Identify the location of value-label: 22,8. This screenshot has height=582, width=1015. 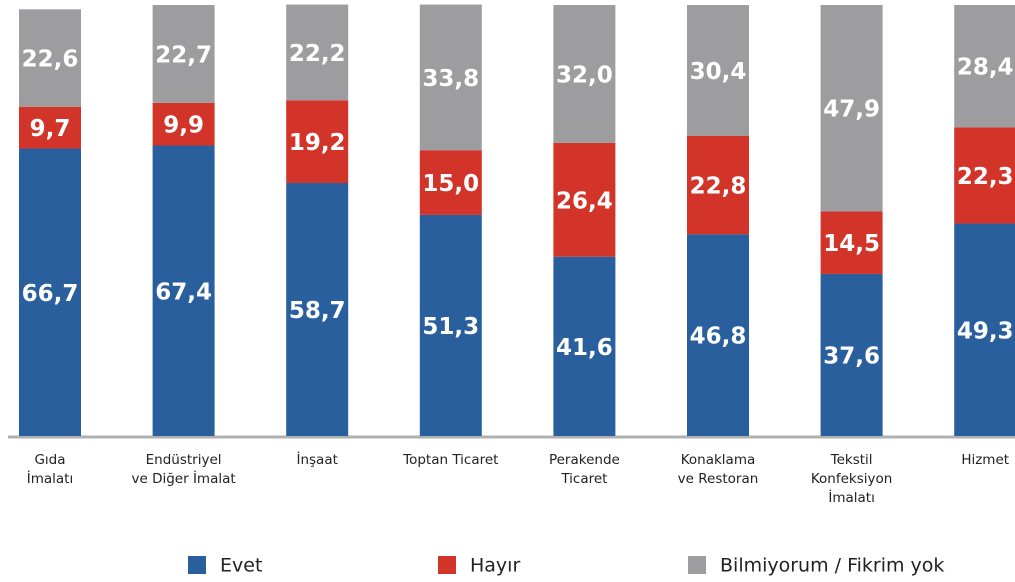
(718, 187).